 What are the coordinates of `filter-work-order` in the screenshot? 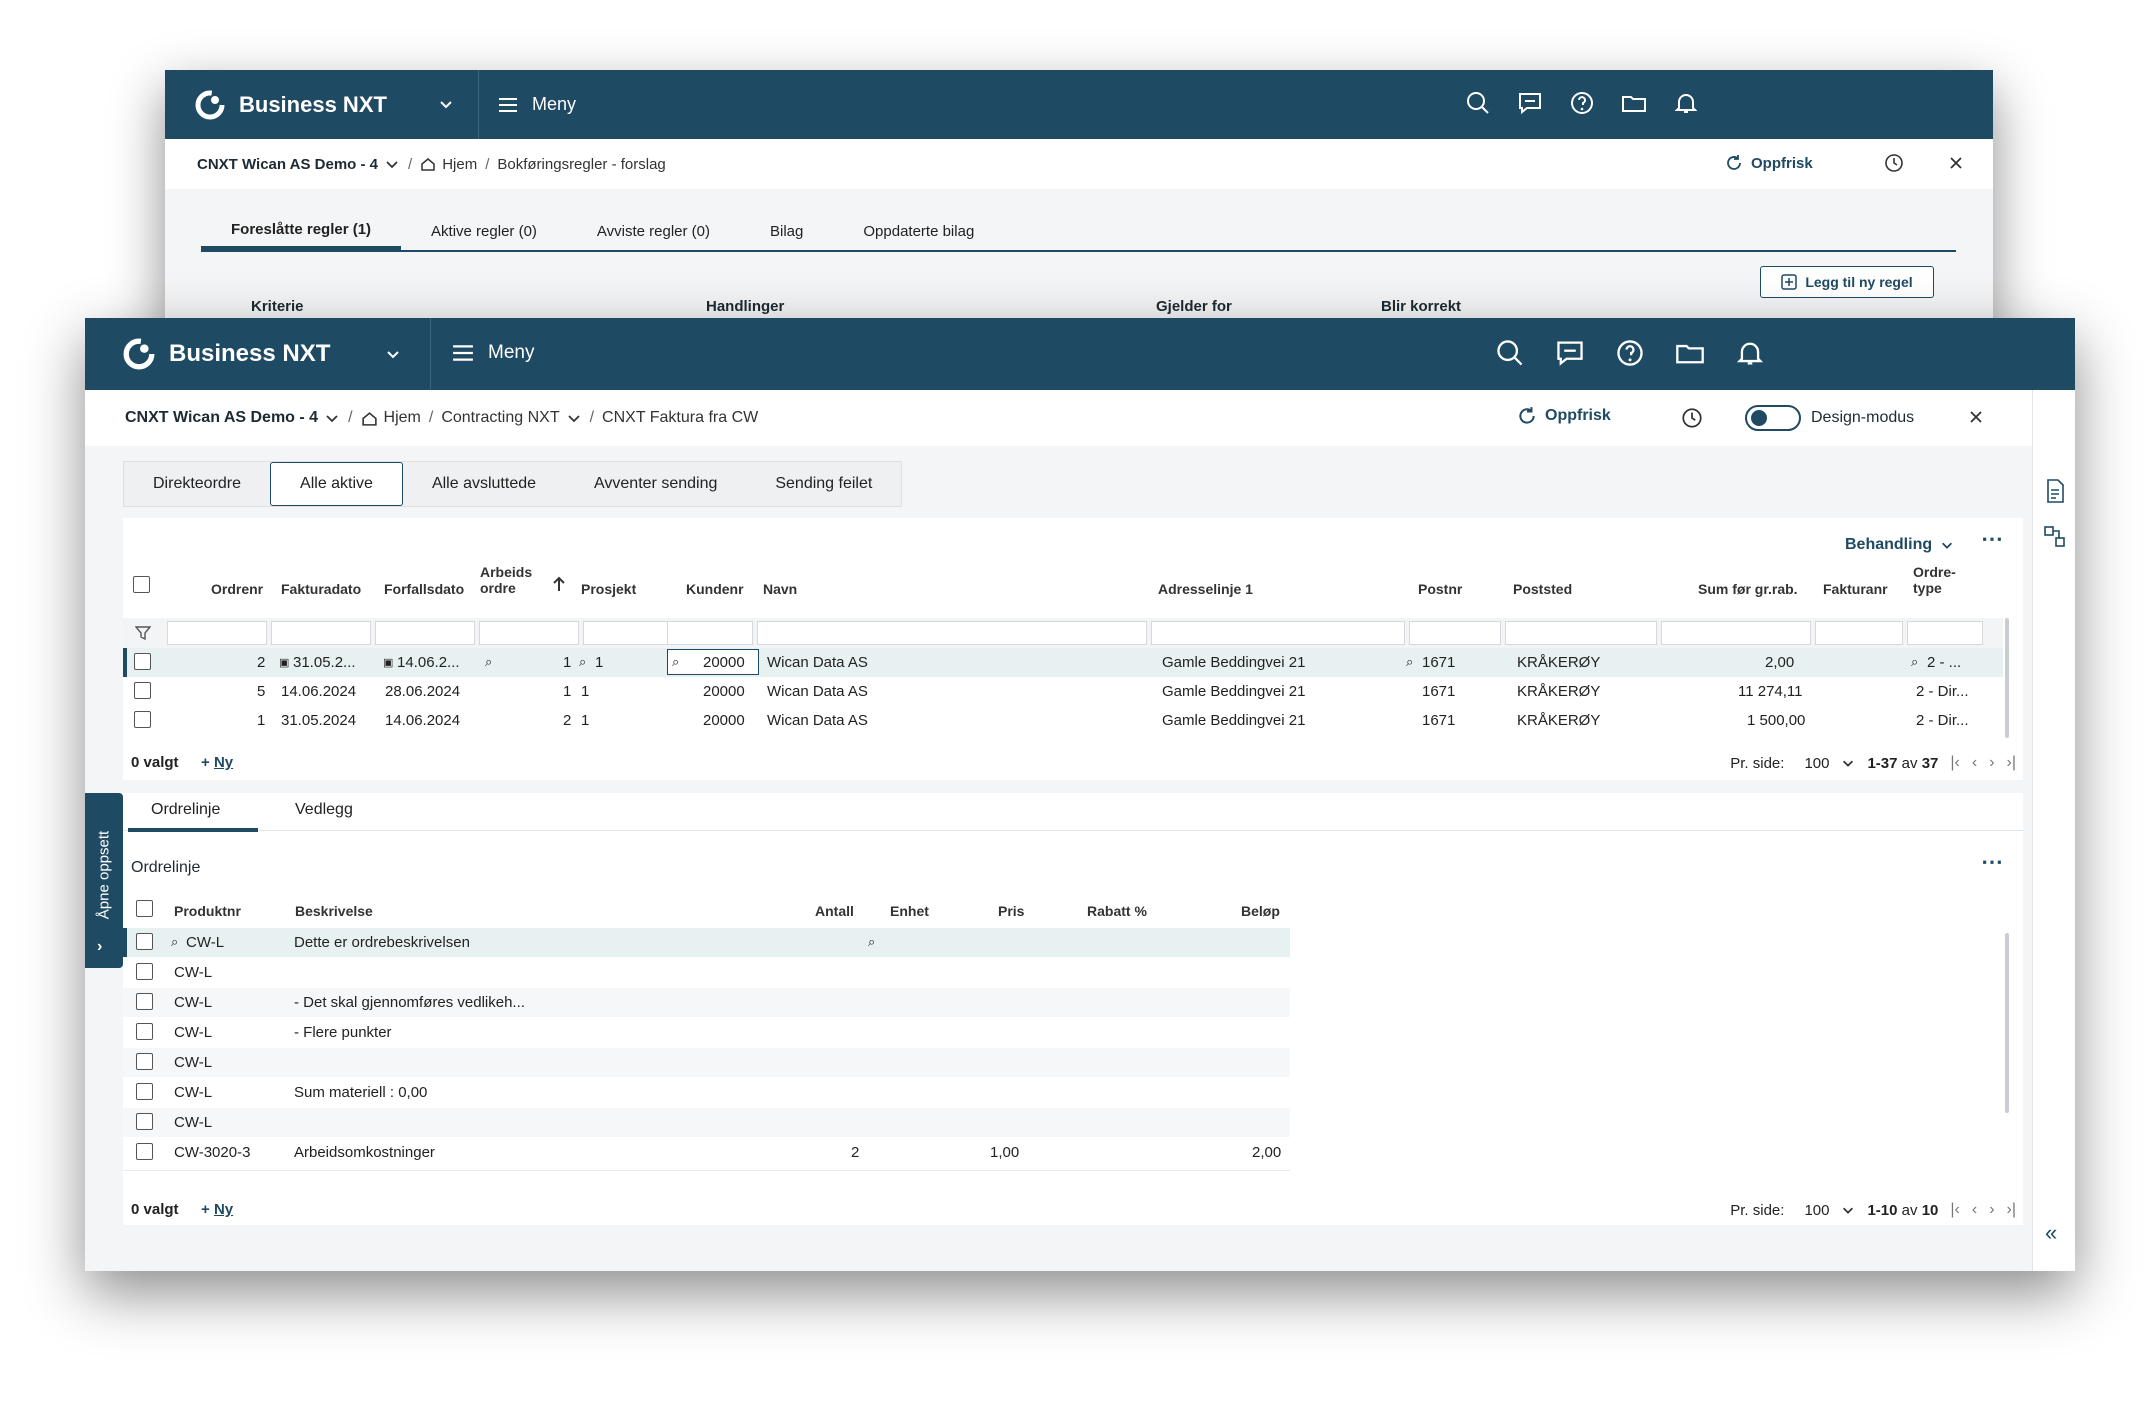 It's located at (529, 633).